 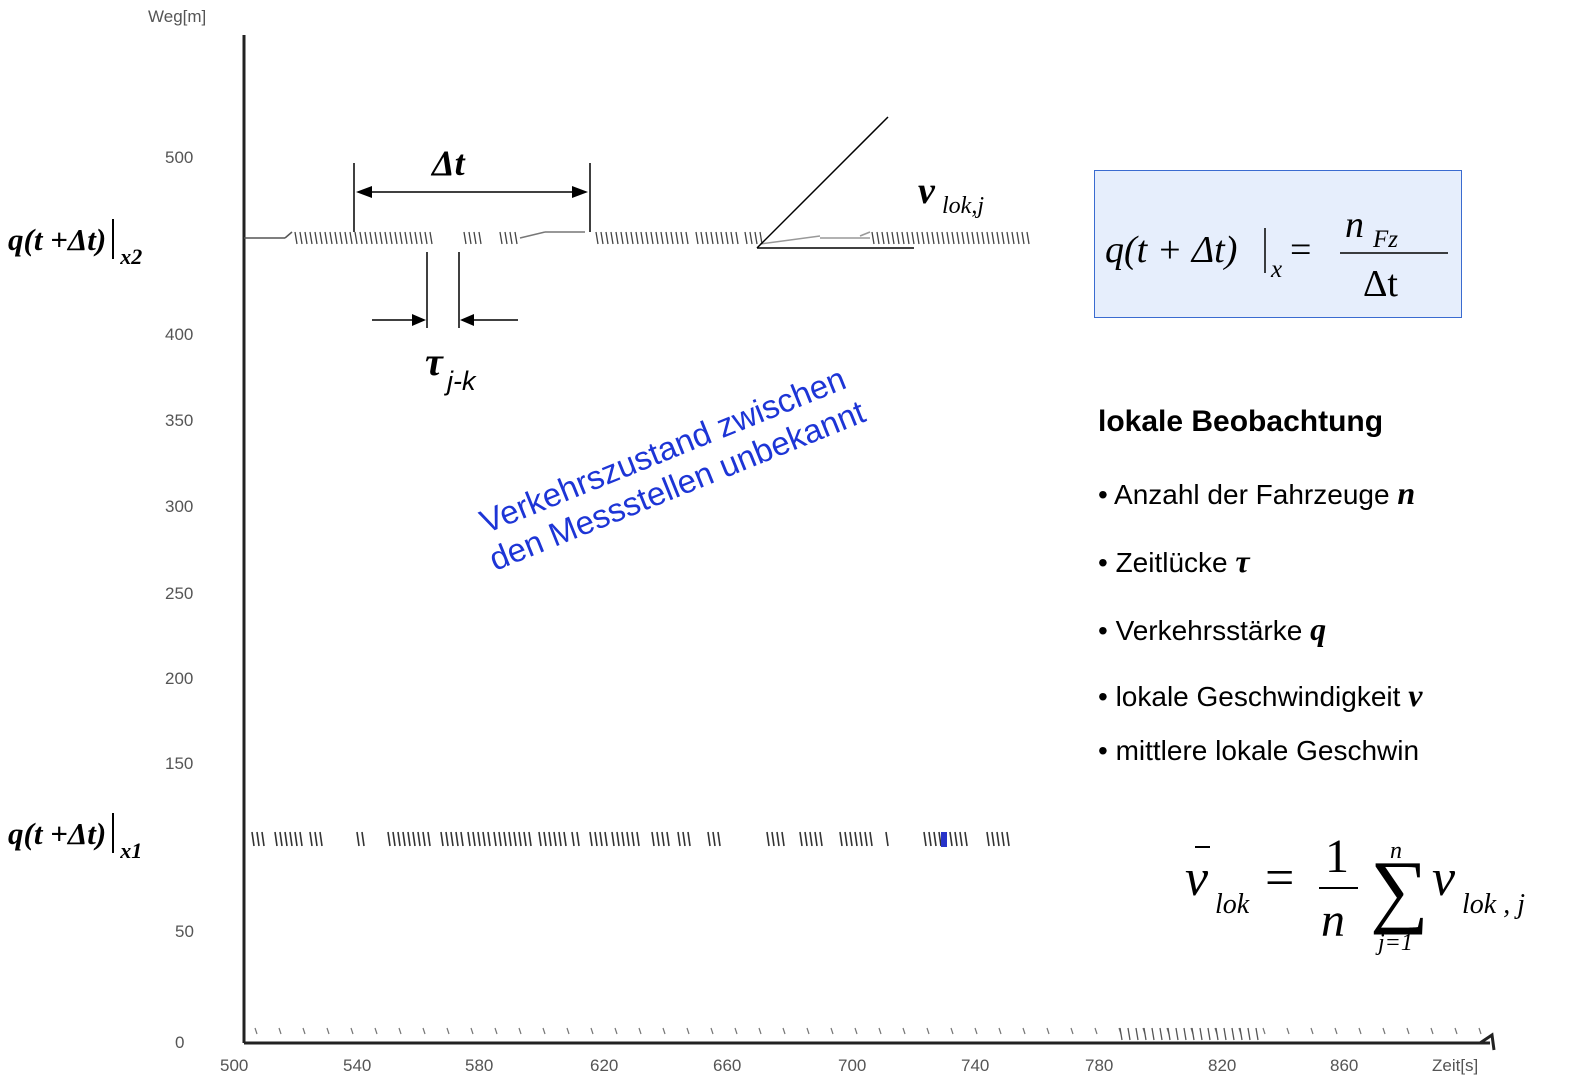 What do you see at coordinates (835, 182) in the screenshot?
I see `velocity-slope-triangle` at bounding box center [835, 182].